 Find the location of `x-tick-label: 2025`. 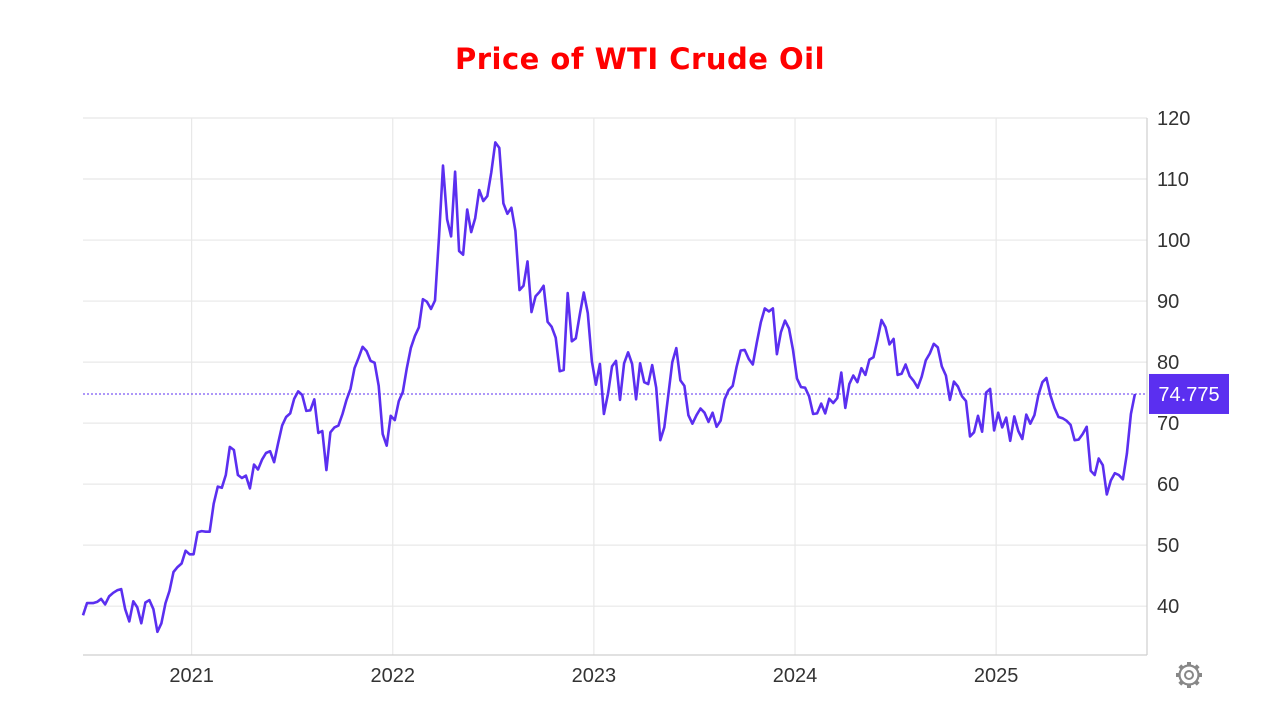

x-tick-label: 2025 is located at coordinates (996, 676).